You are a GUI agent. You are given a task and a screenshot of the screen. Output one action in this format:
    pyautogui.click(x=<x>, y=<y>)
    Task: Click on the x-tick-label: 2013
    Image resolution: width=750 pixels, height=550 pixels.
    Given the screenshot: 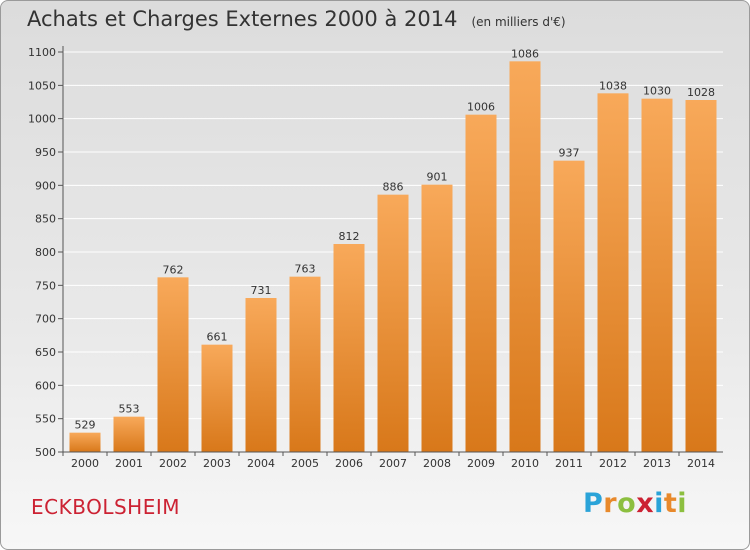 What is the action you would take?
    pyautogui.click(x=657, y=463)
    